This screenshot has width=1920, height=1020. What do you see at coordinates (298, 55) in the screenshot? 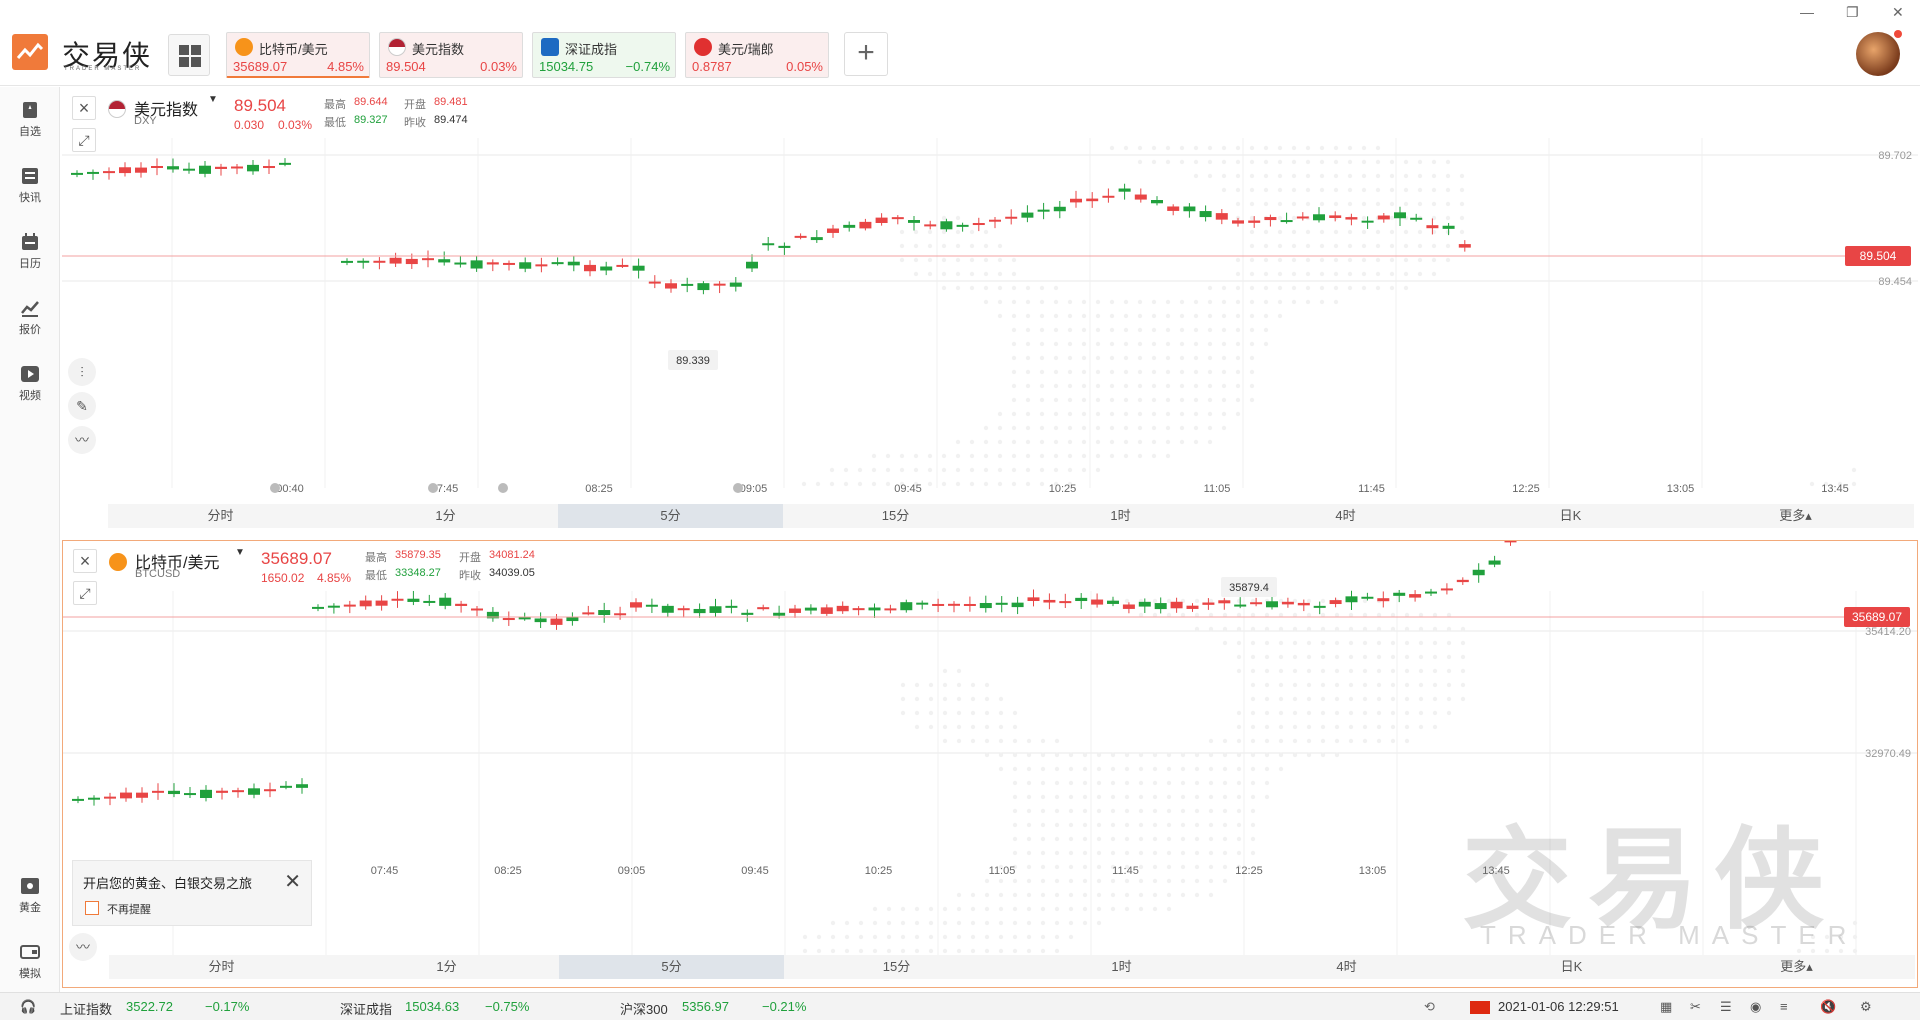
I see `ticker-card-btcusd: 比特币/美元 35689.07 4.85%` at bounding box center [298, 55].